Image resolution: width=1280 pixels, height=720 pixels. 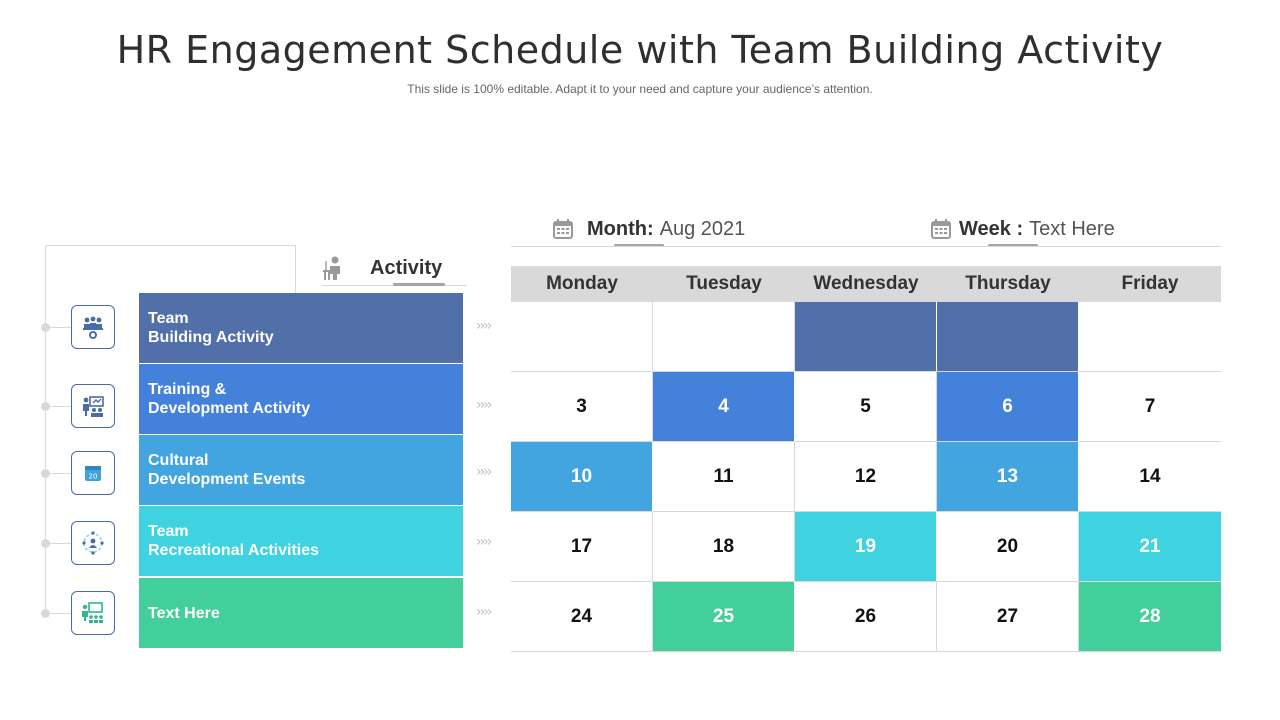 I want to click on month-value: Aug 2021, so click(x=702, y=228).